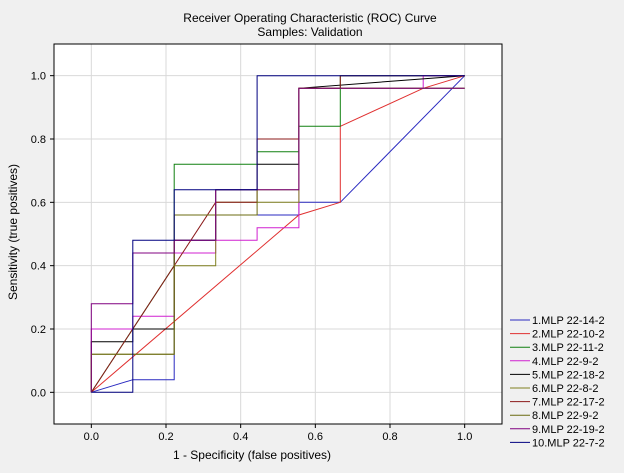  Describe the element at coordinates (568, 430) in the screenshot. I see `legend-label-9: 9.MLP 22-19-2` at that location.